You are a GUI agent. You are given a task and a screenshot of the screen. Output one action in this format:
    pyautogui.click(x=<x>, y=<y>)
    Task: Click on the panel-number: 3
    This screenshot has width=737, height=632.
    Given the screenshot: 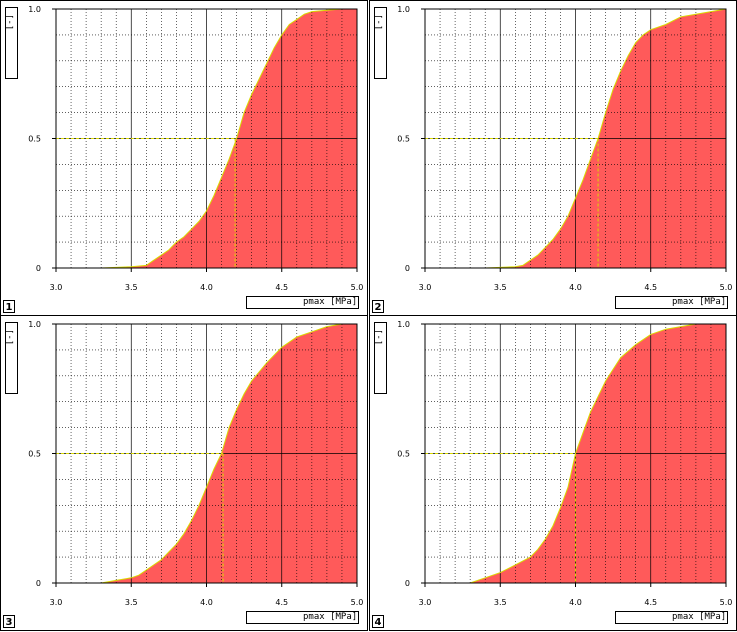 What is the action you would take?
    pyautogui.click(x=9, y=621)
    